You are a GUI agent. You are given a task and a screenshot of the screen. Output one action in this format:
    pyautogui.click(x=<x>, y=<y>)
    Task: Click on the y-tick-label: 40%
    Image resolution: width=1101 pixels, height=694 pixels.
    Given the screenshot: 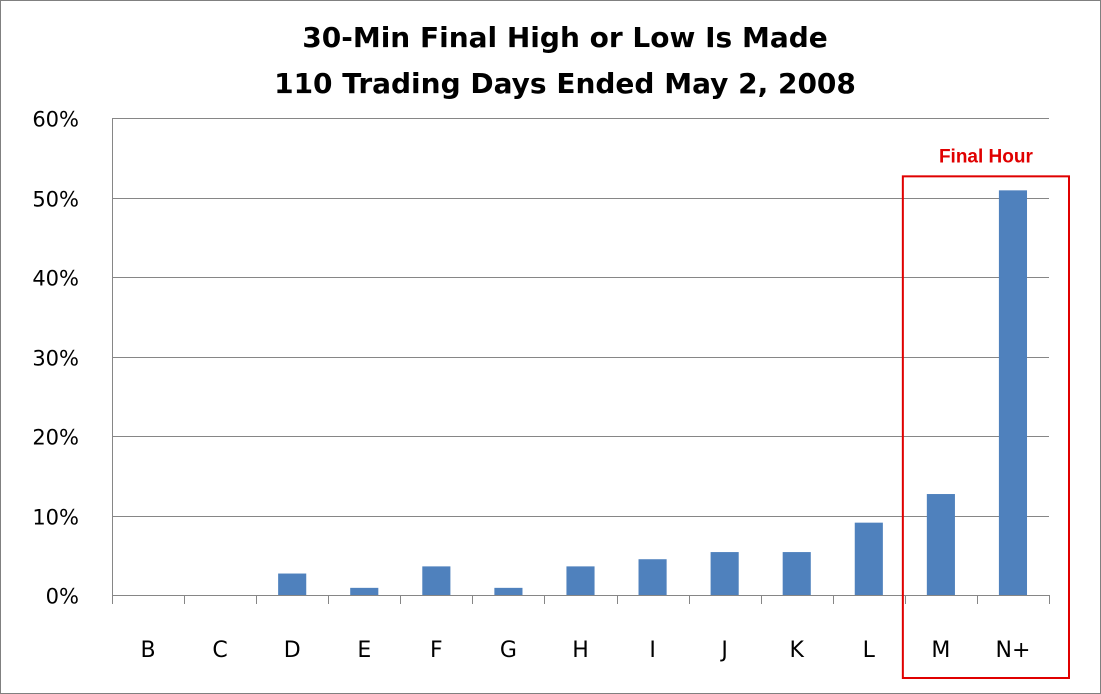 What is the action you would take?
    pyautogui.click(x=55, y=279)
    